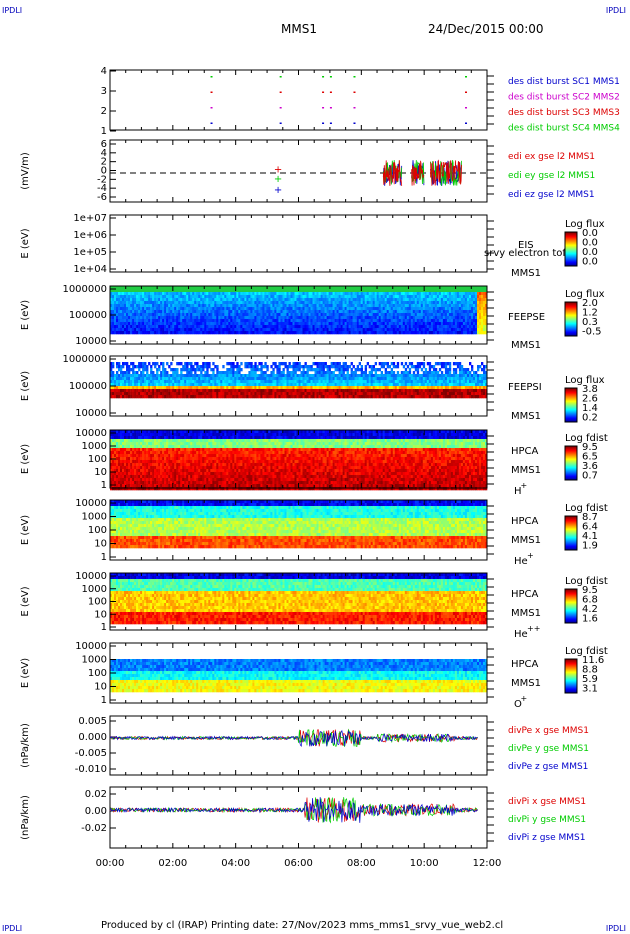 This screenshot has width=630, height=934. Describe the element at coordinates (12, 10) in the screenshot. I see `corner-label-top-left: IPDLI` at that location.